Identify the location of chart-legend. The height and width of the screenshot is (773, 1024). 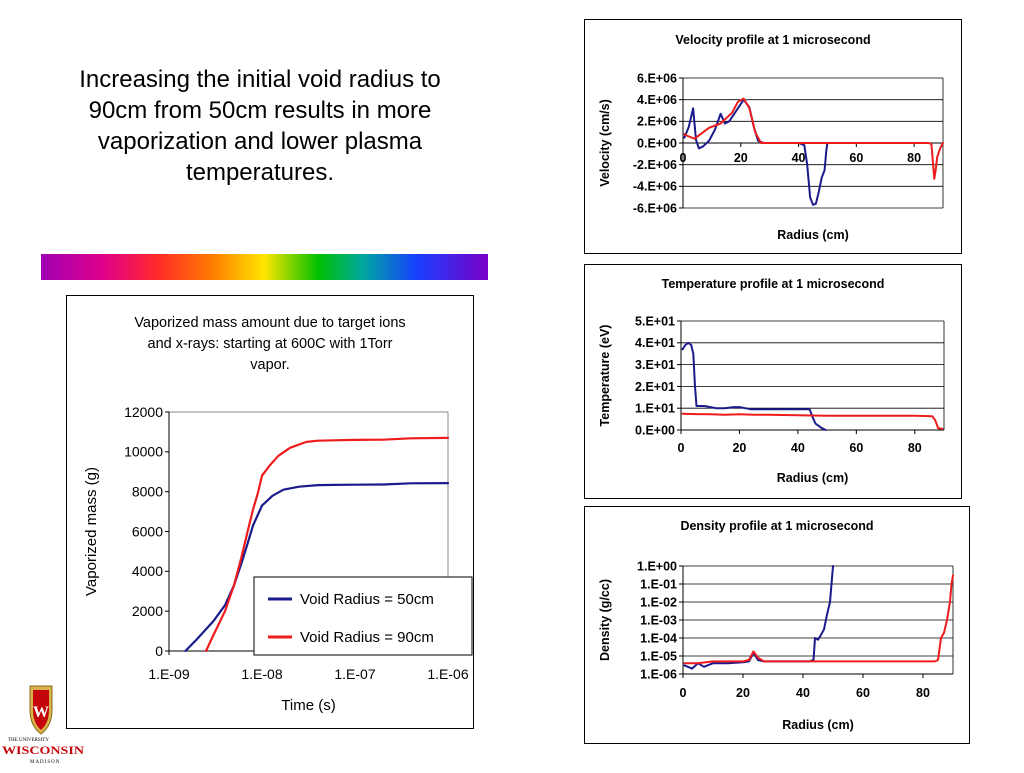
(363, 616).